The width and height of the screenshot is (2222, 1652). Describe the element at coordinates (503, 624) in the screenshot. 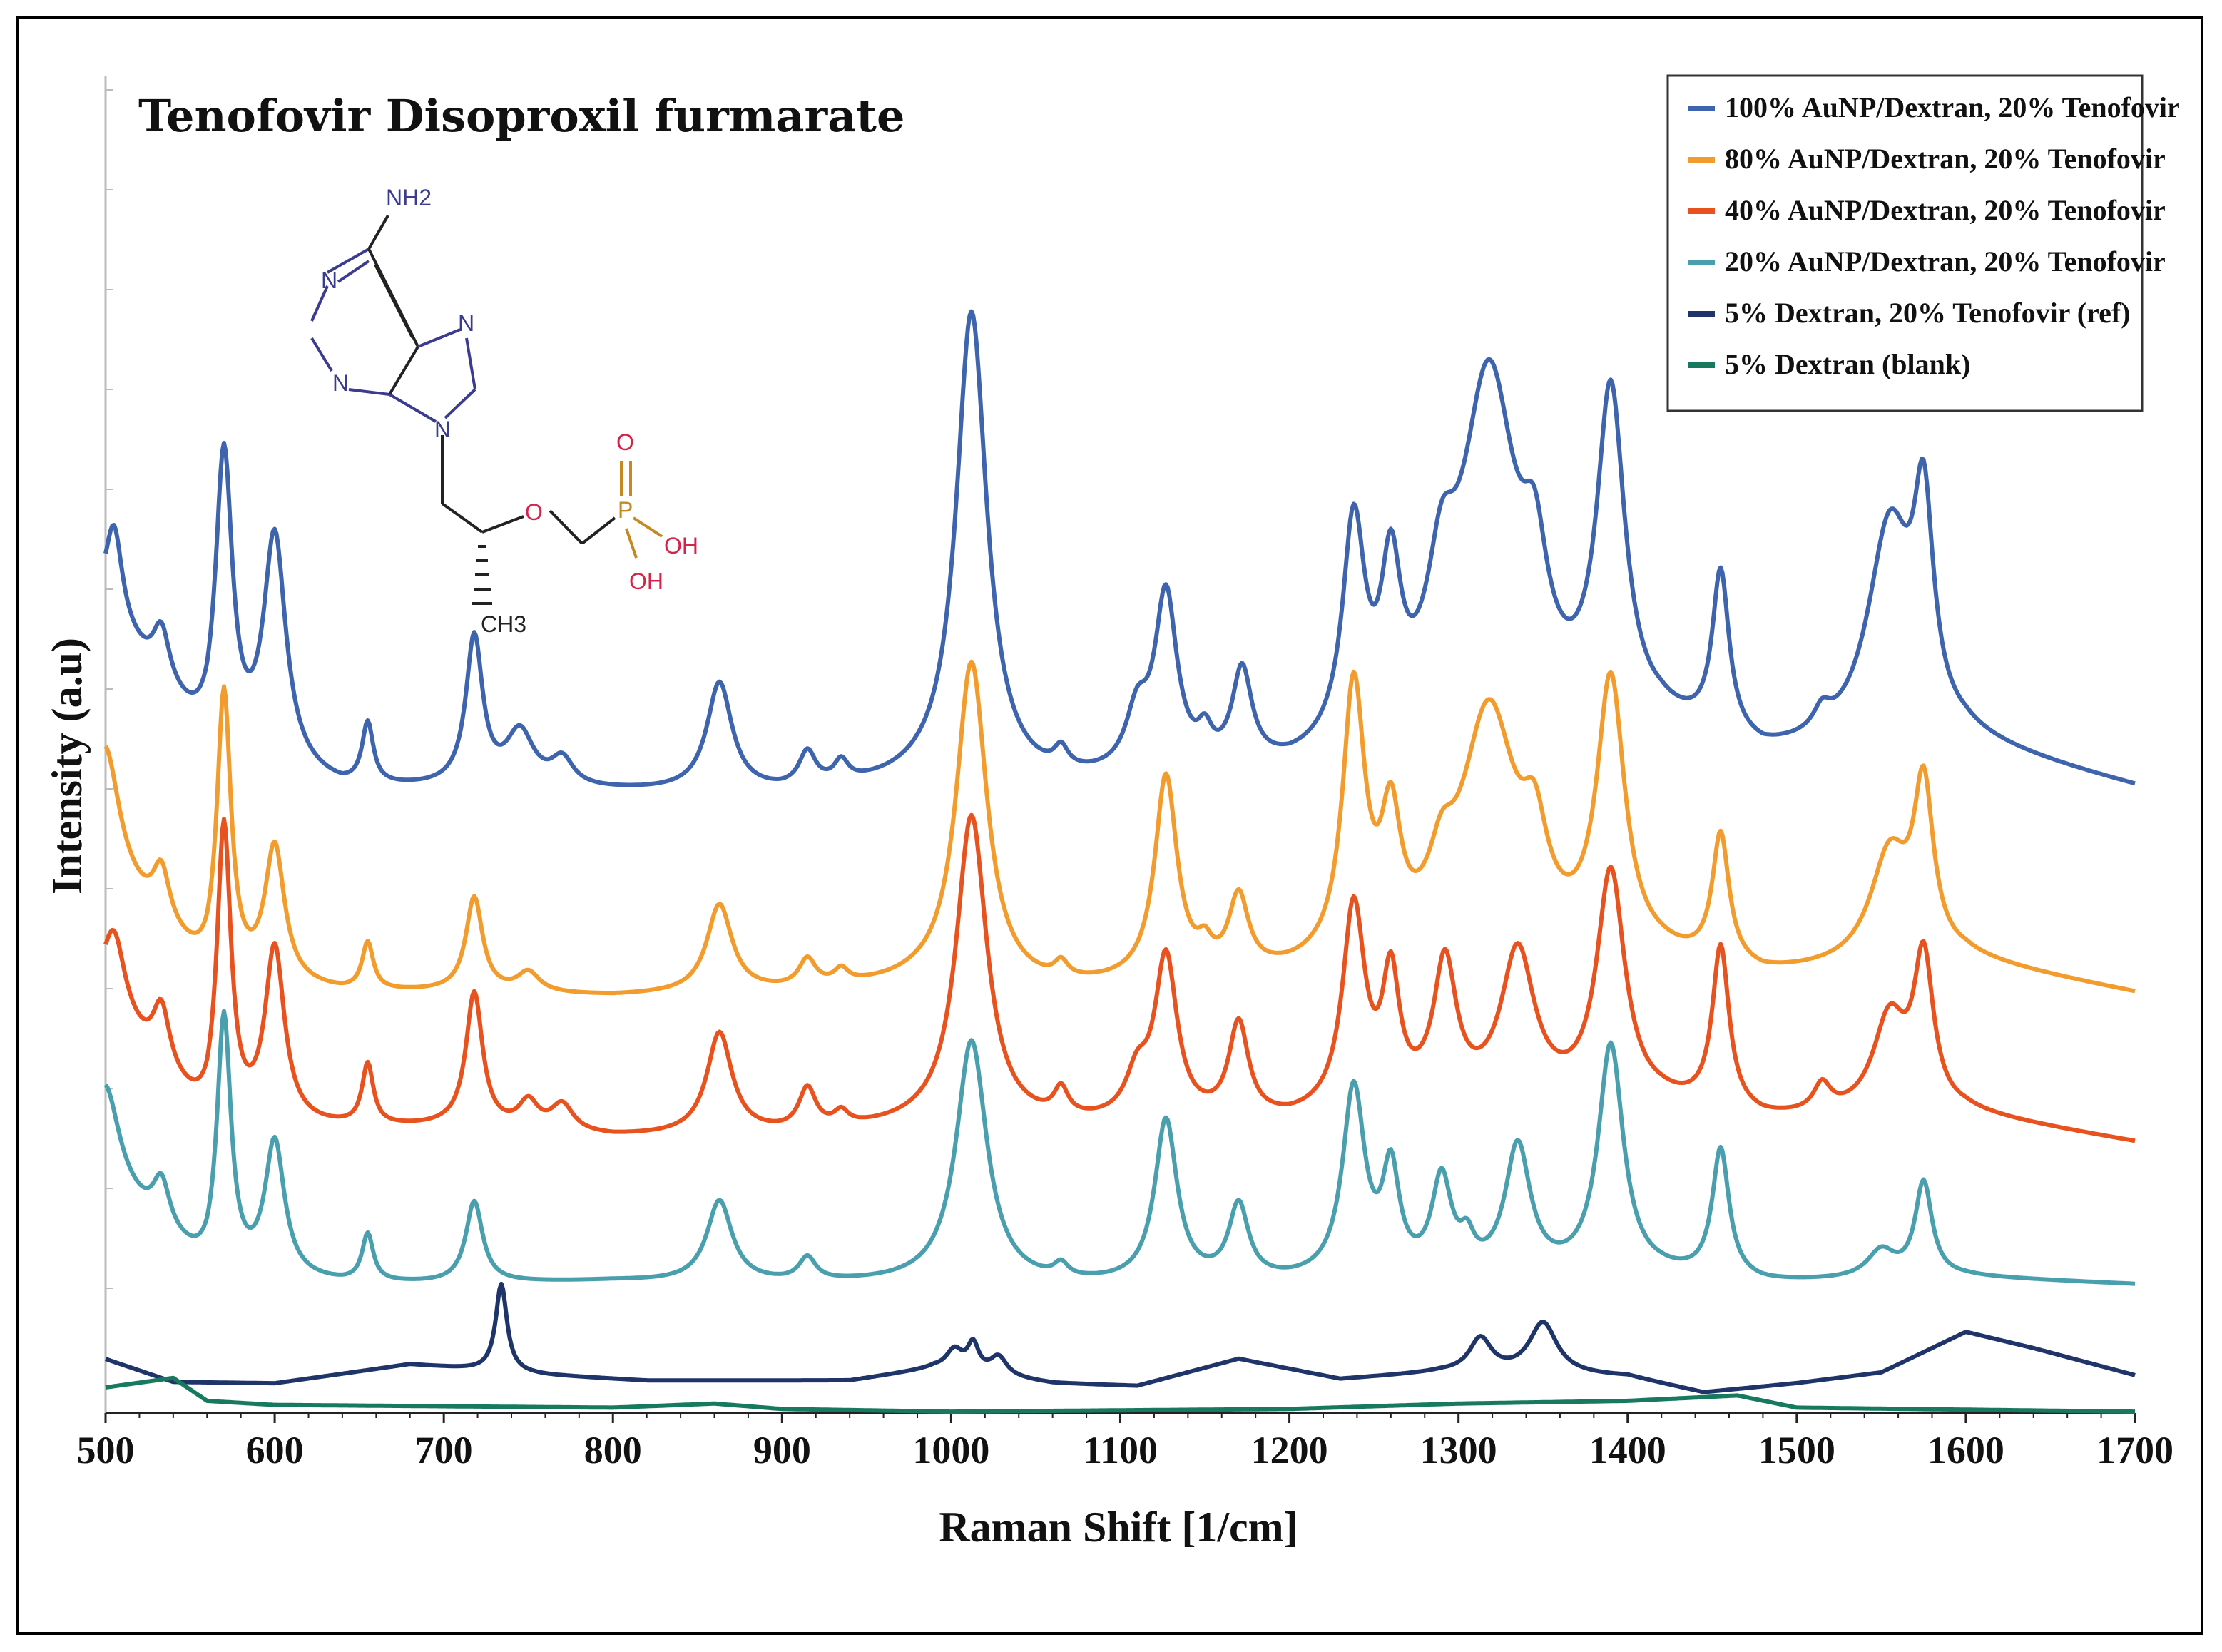

I see `label-ch3: CH3` at that location.